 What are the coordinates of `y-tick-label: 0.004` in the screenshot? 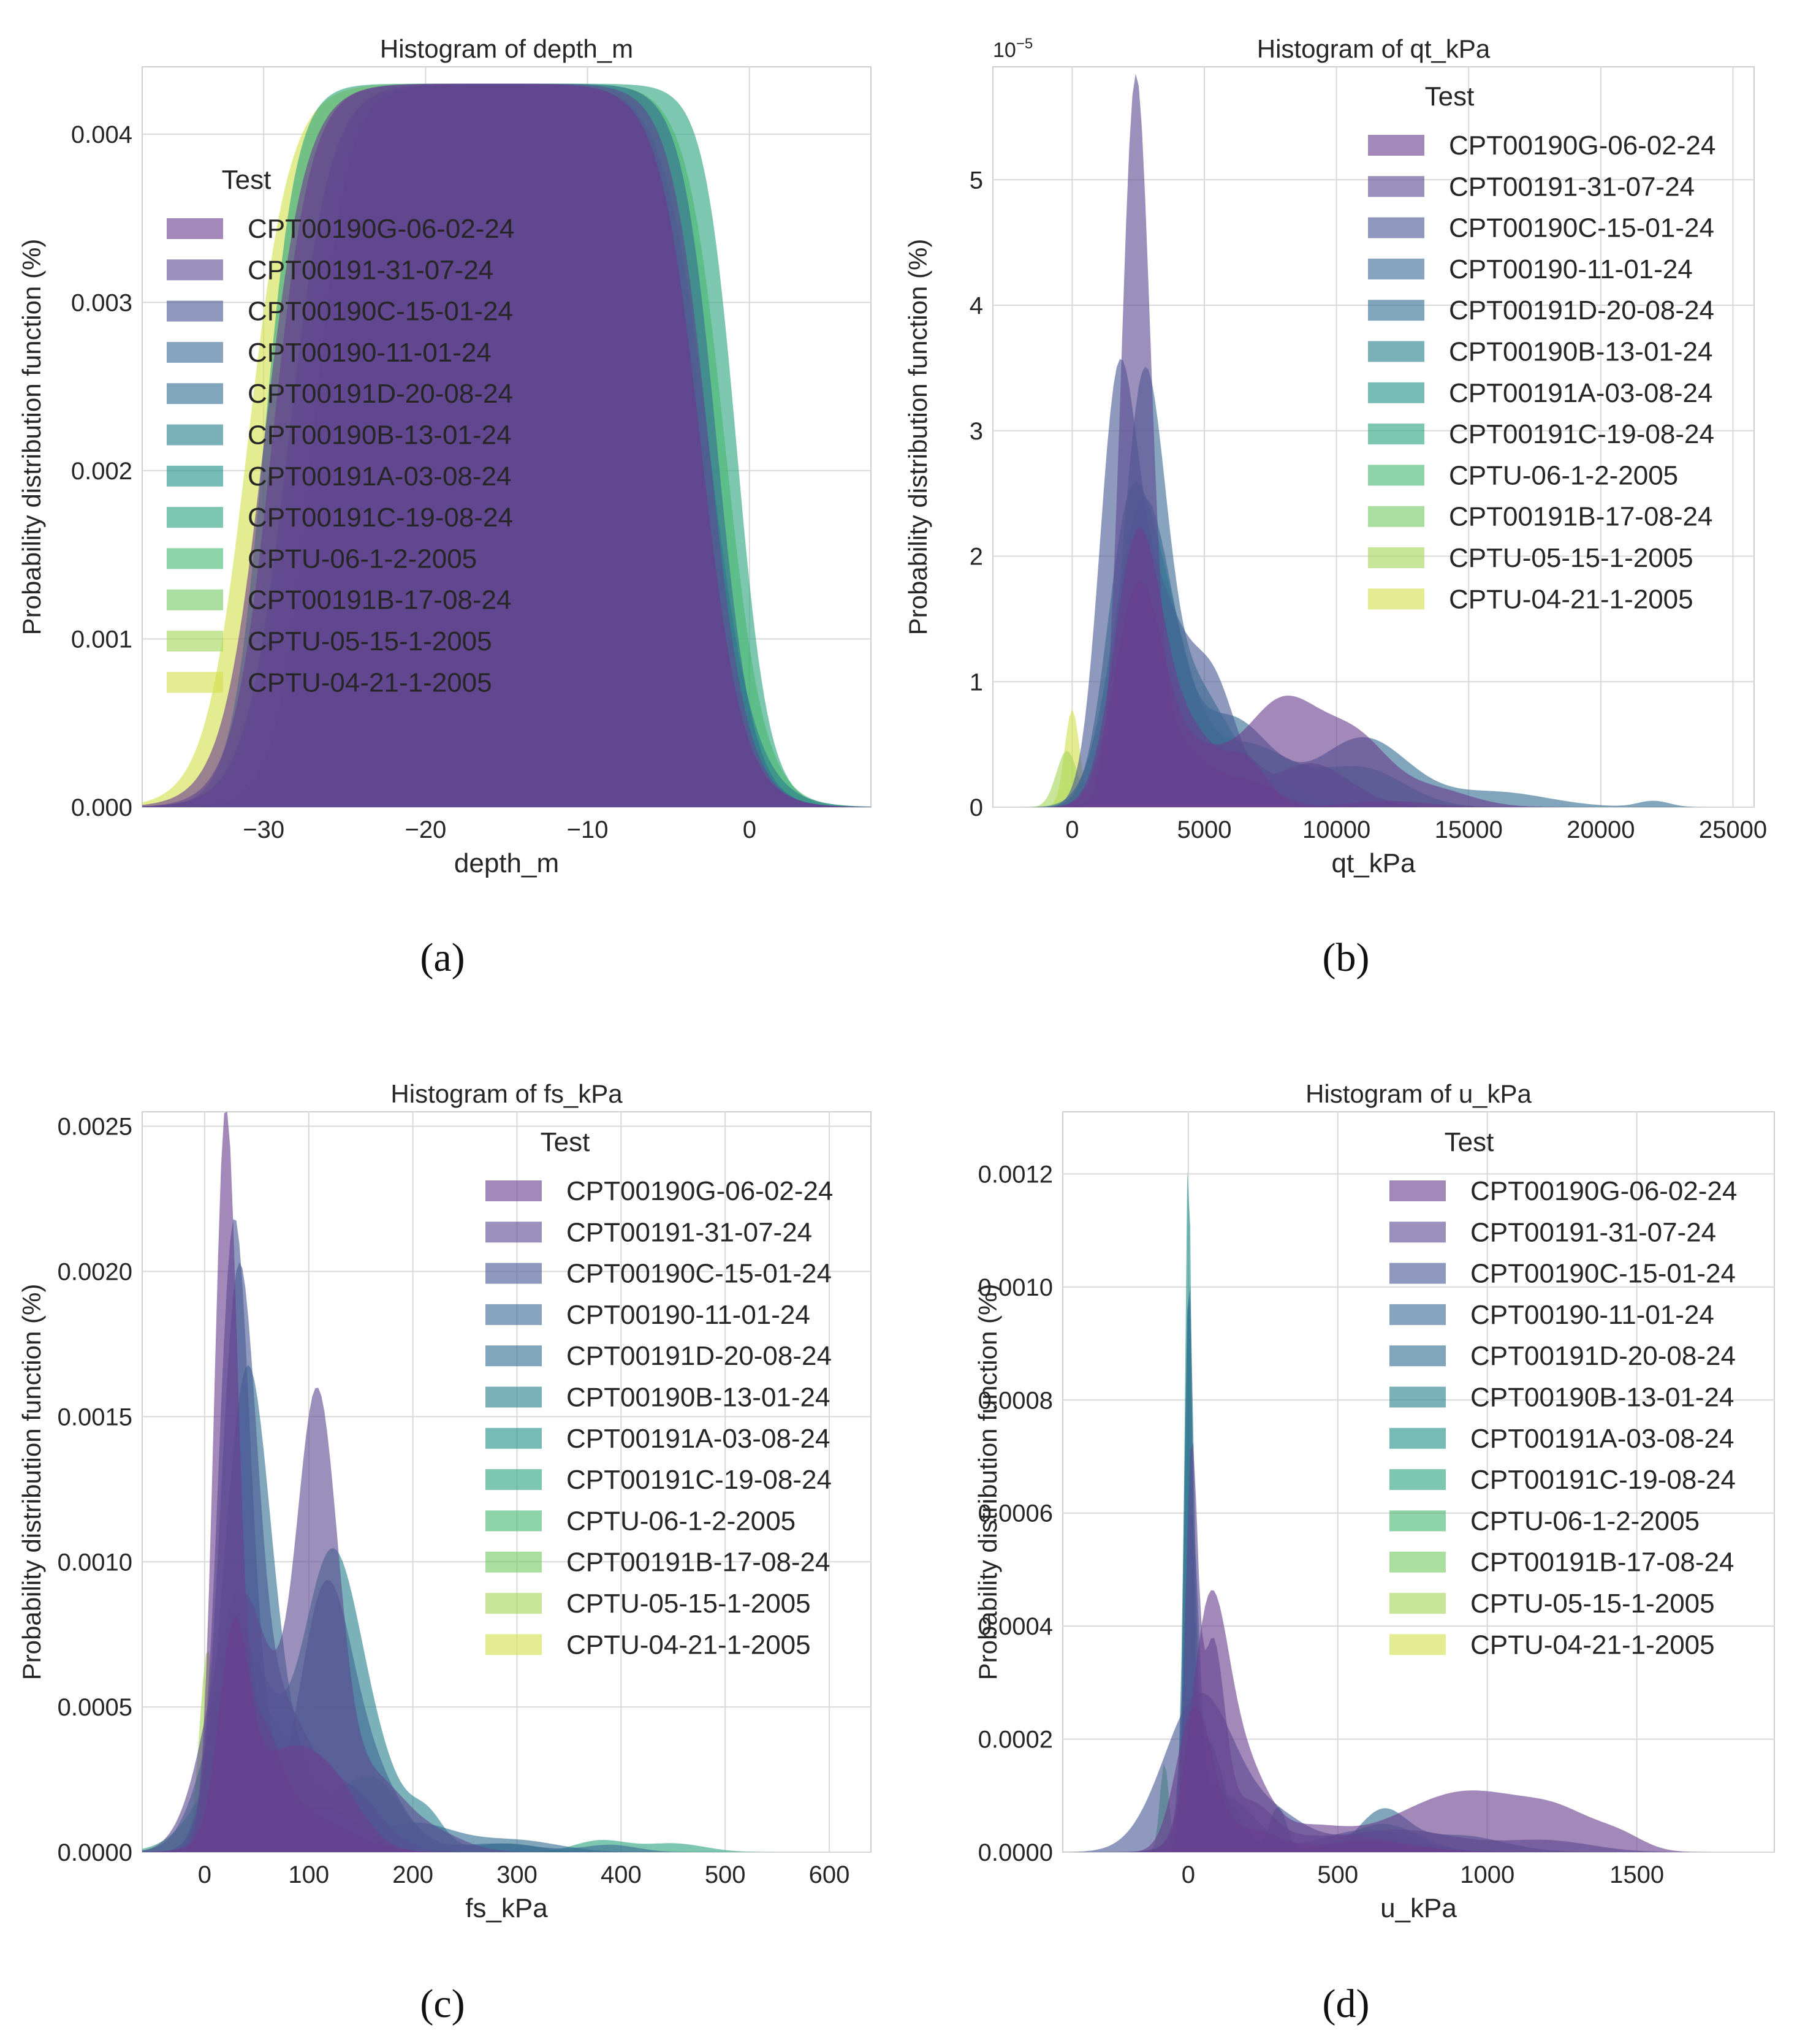 It's located at (101, 134).